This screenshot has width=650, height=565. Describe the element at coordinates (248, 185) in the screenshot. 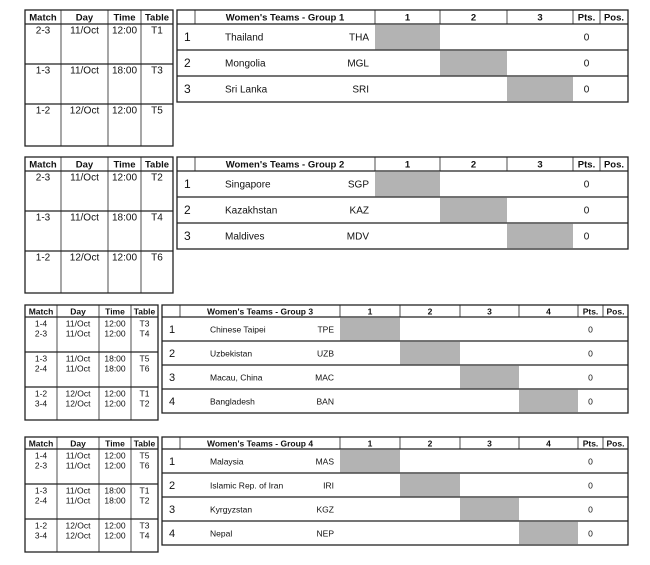

I see `team-name: Singapore` at that location.